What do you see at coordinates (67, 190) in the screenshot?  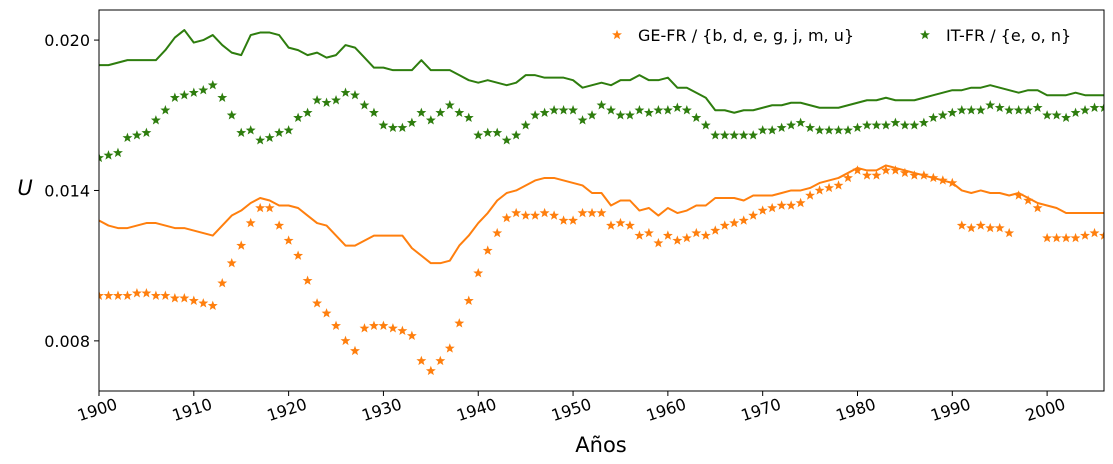 I see `y-tick-label-1: 0.014` at bounding box center [67, 190].